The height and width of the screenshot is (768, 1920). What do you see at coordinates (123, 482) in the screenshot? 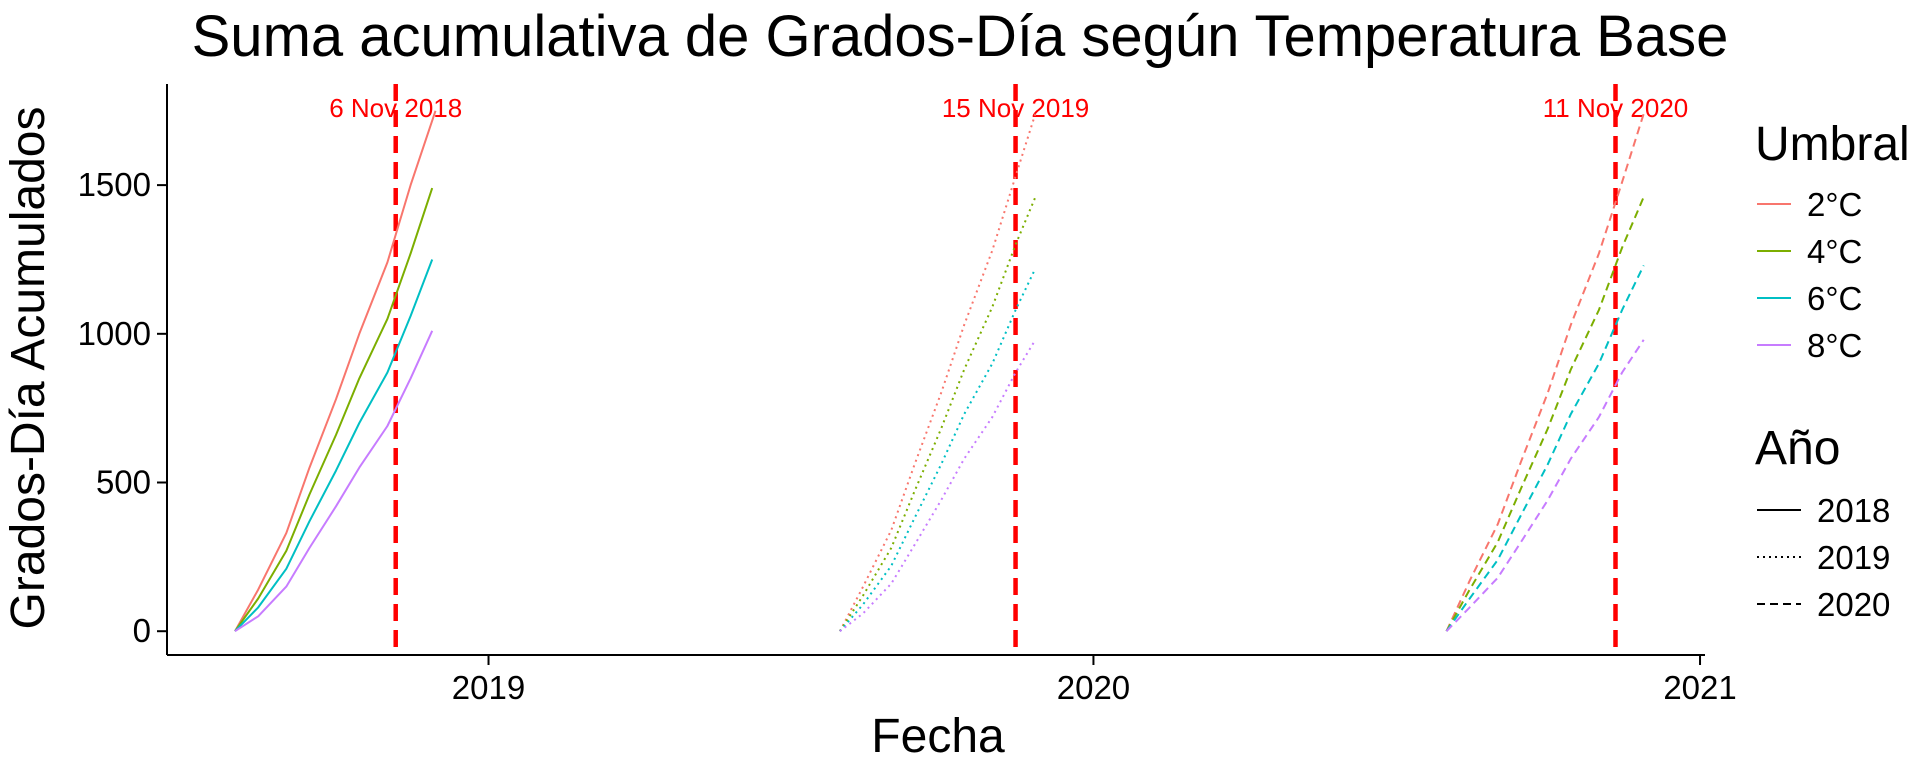
I see `y-tick-label: 500` at bounding box center [123, 482].